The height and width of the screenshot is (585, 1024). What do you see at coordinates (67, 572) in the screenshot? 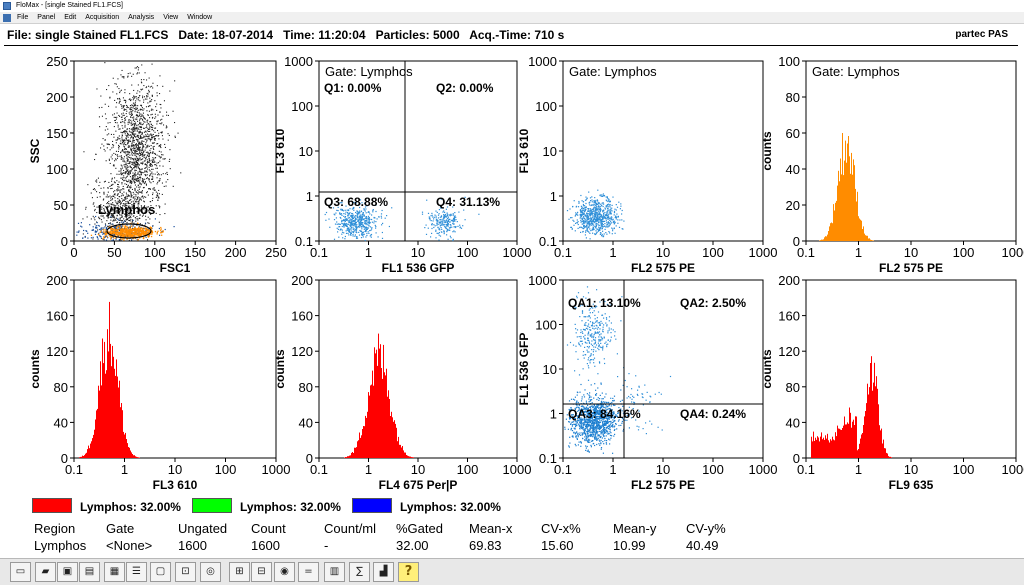
I see `save-icon: ▣` at bounding box center [67, 572].